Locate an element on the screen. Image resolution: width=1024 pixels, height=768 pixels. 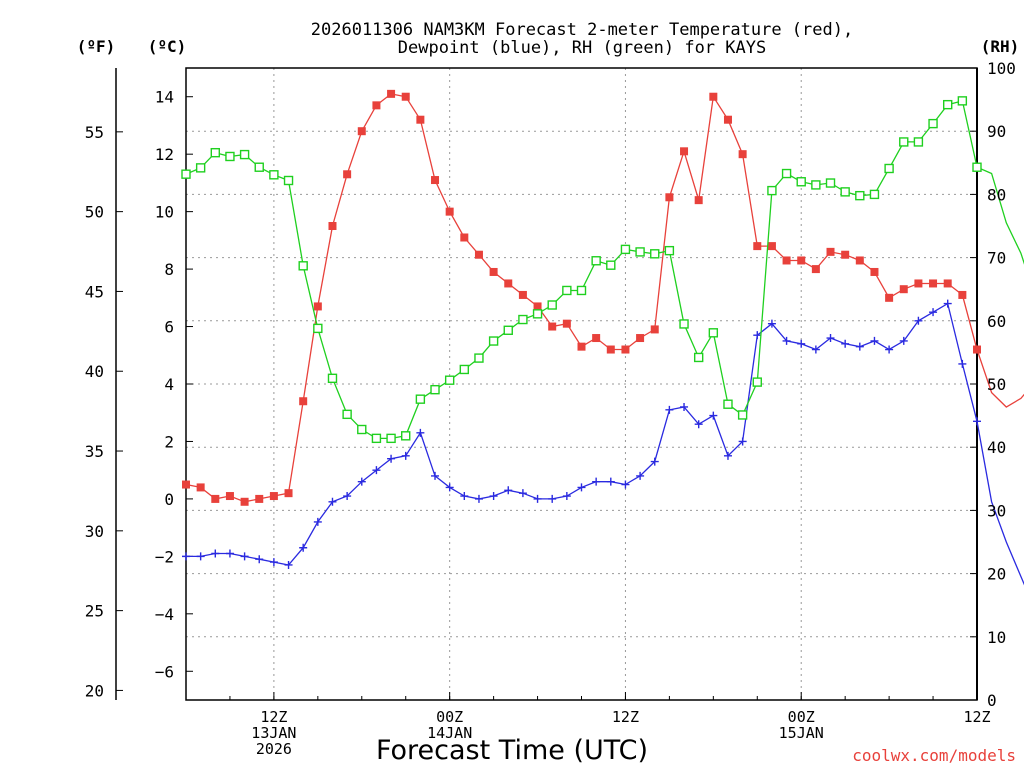
rh-tick-label: 60 is located at coordinates (996, 321).